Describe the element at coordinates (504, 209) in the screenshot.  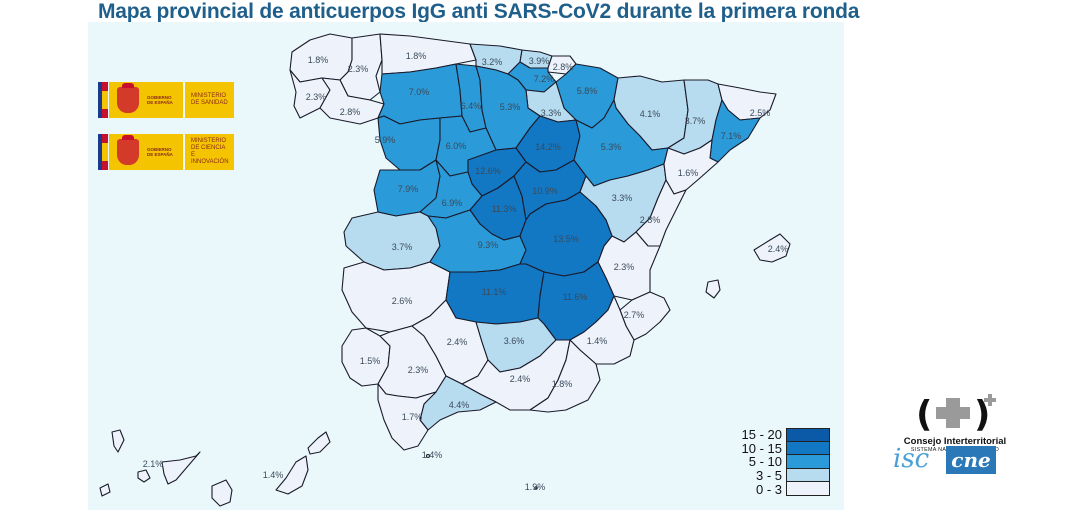
I see `svg-text: 11.3%` at that location.